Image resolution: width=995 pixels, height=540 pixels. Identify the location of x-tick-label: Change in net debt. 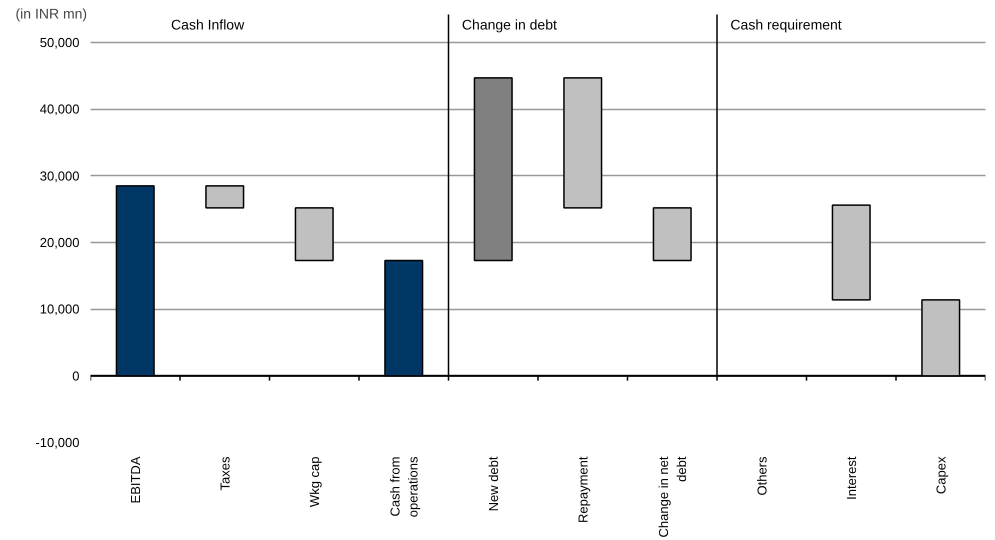
(672, 497).